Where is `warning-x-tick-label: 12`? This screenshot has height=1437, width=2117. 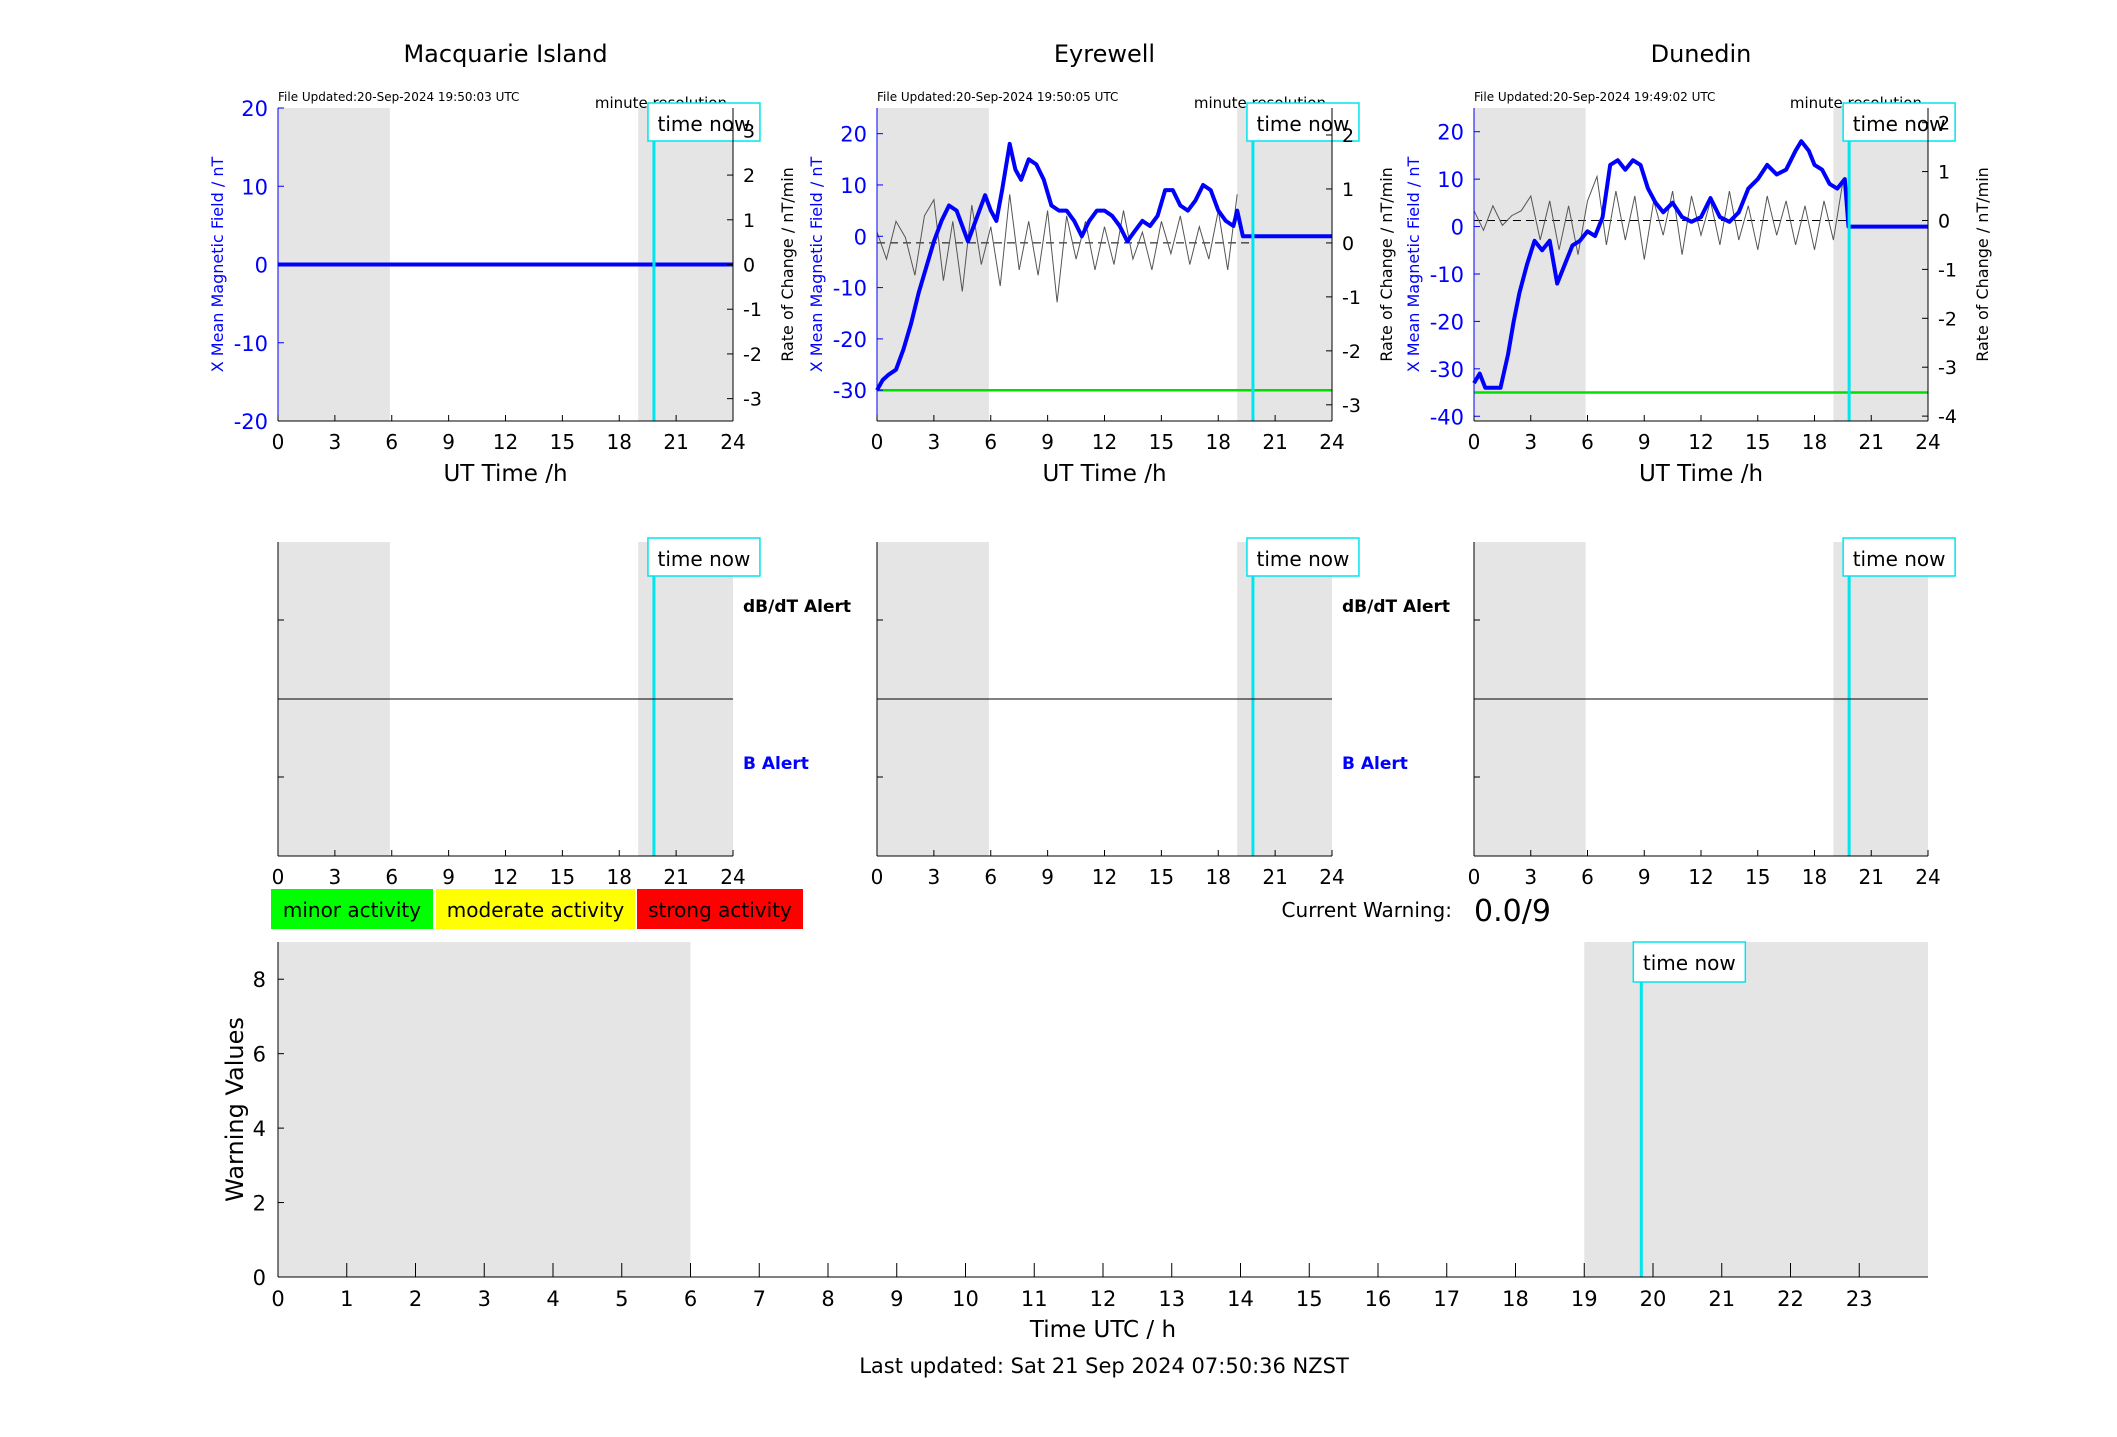
warning-x-tick-label: 12 is located at coordinates (1103, 1299).